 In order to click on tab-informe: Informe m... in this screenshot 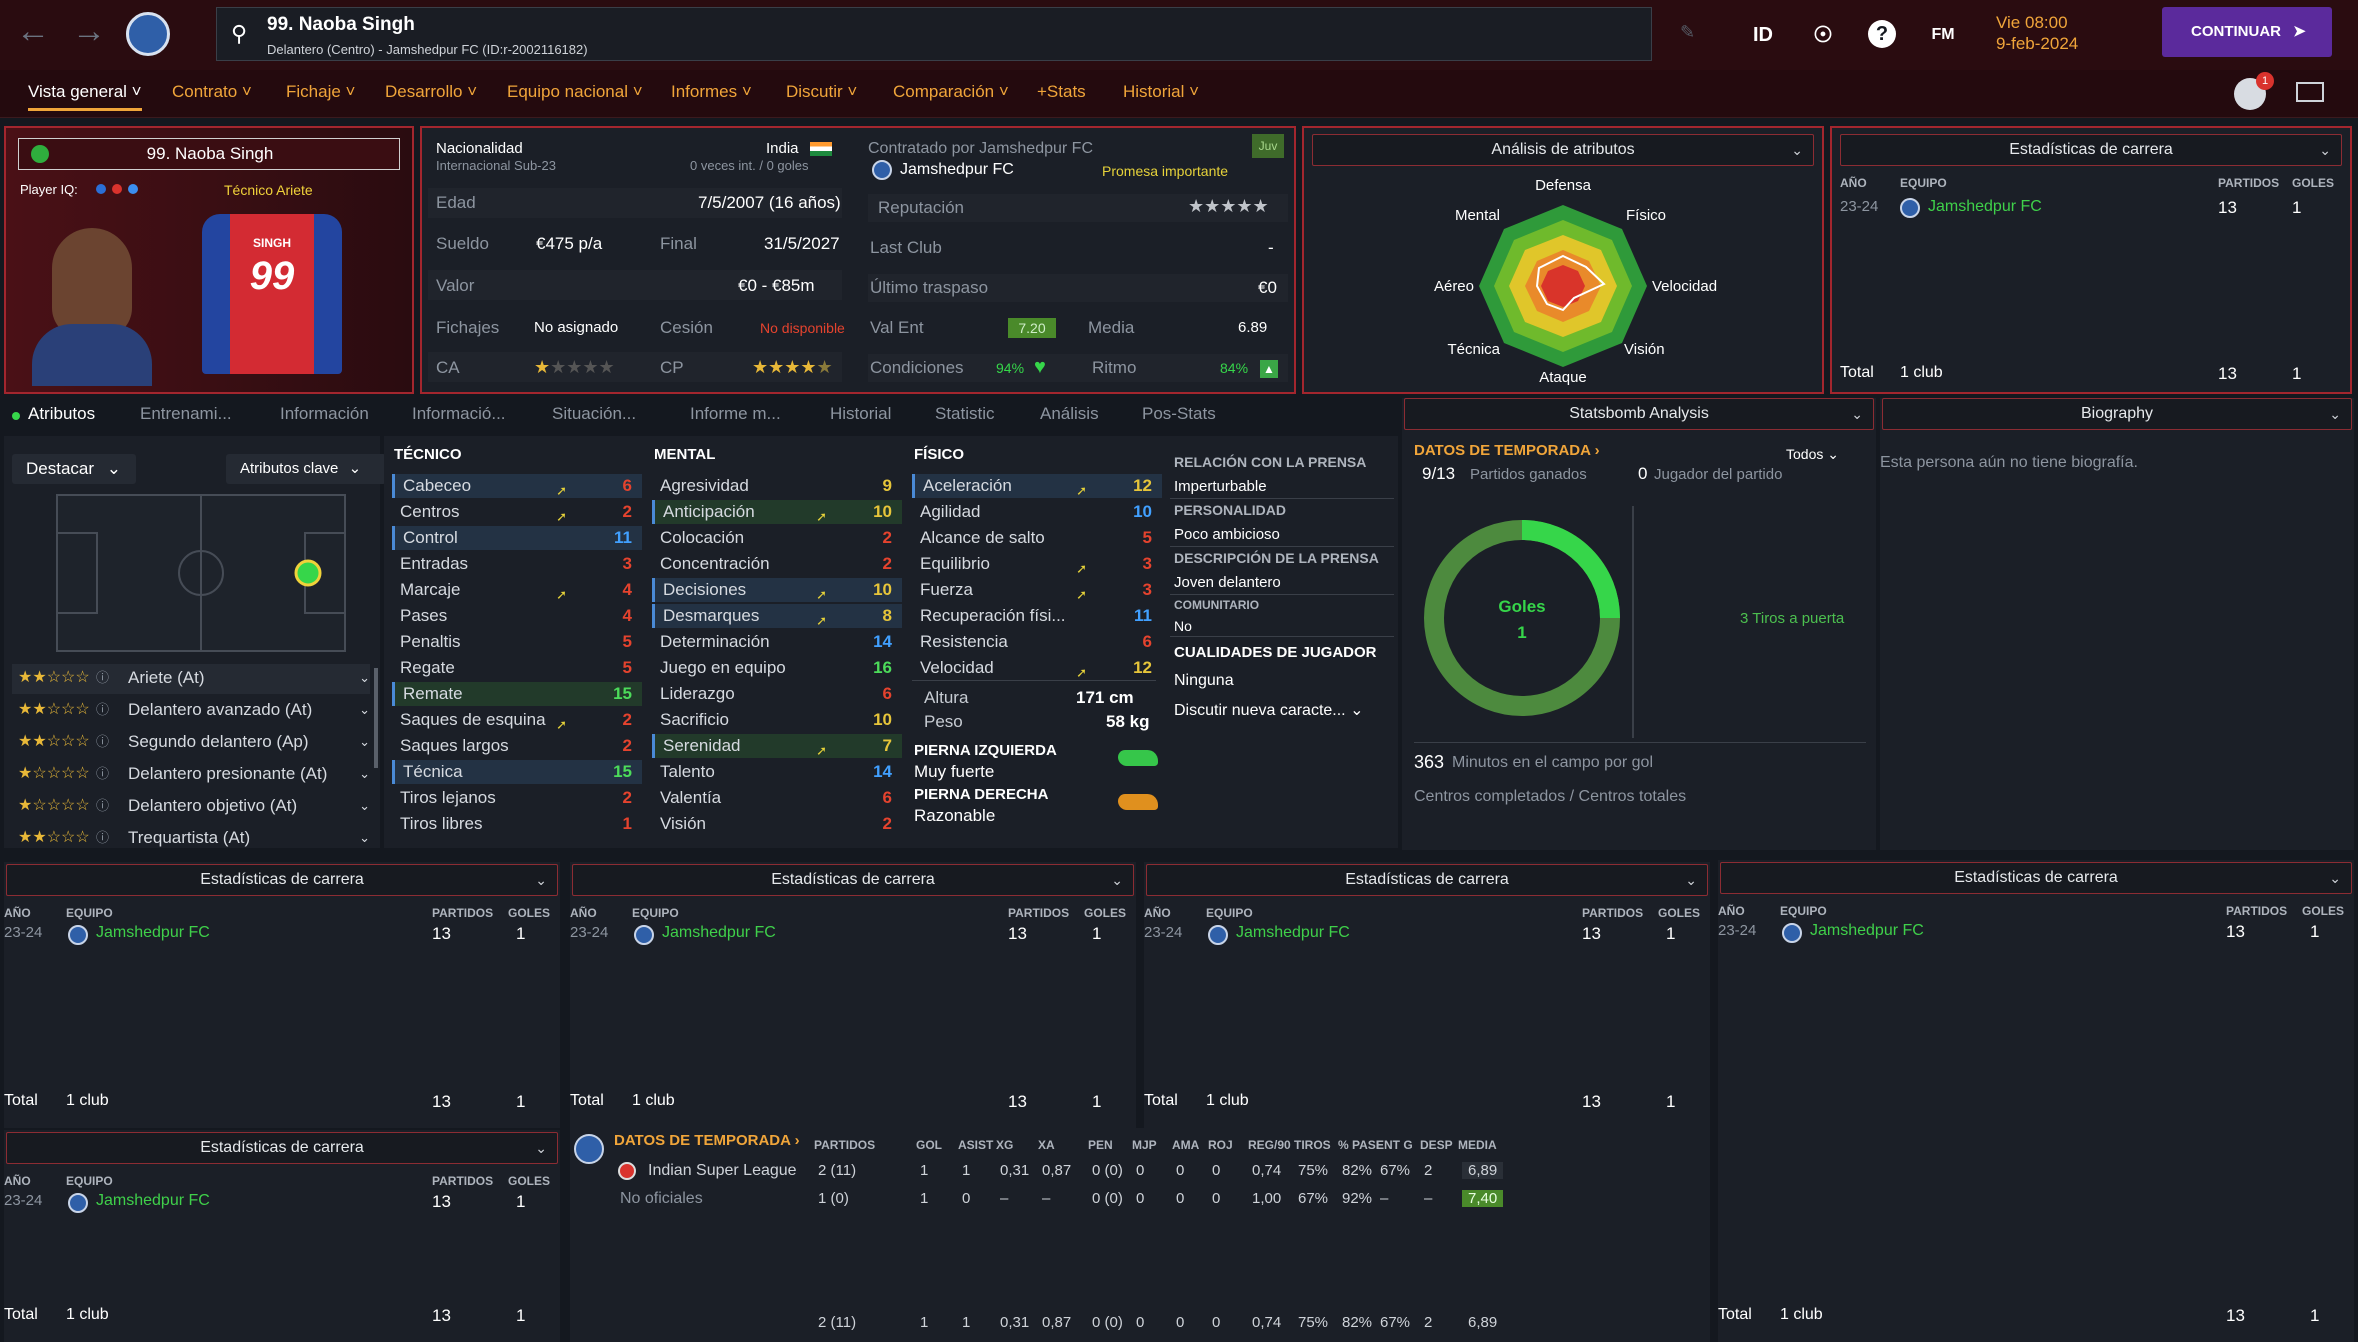, I will do `click(735, 413)`.